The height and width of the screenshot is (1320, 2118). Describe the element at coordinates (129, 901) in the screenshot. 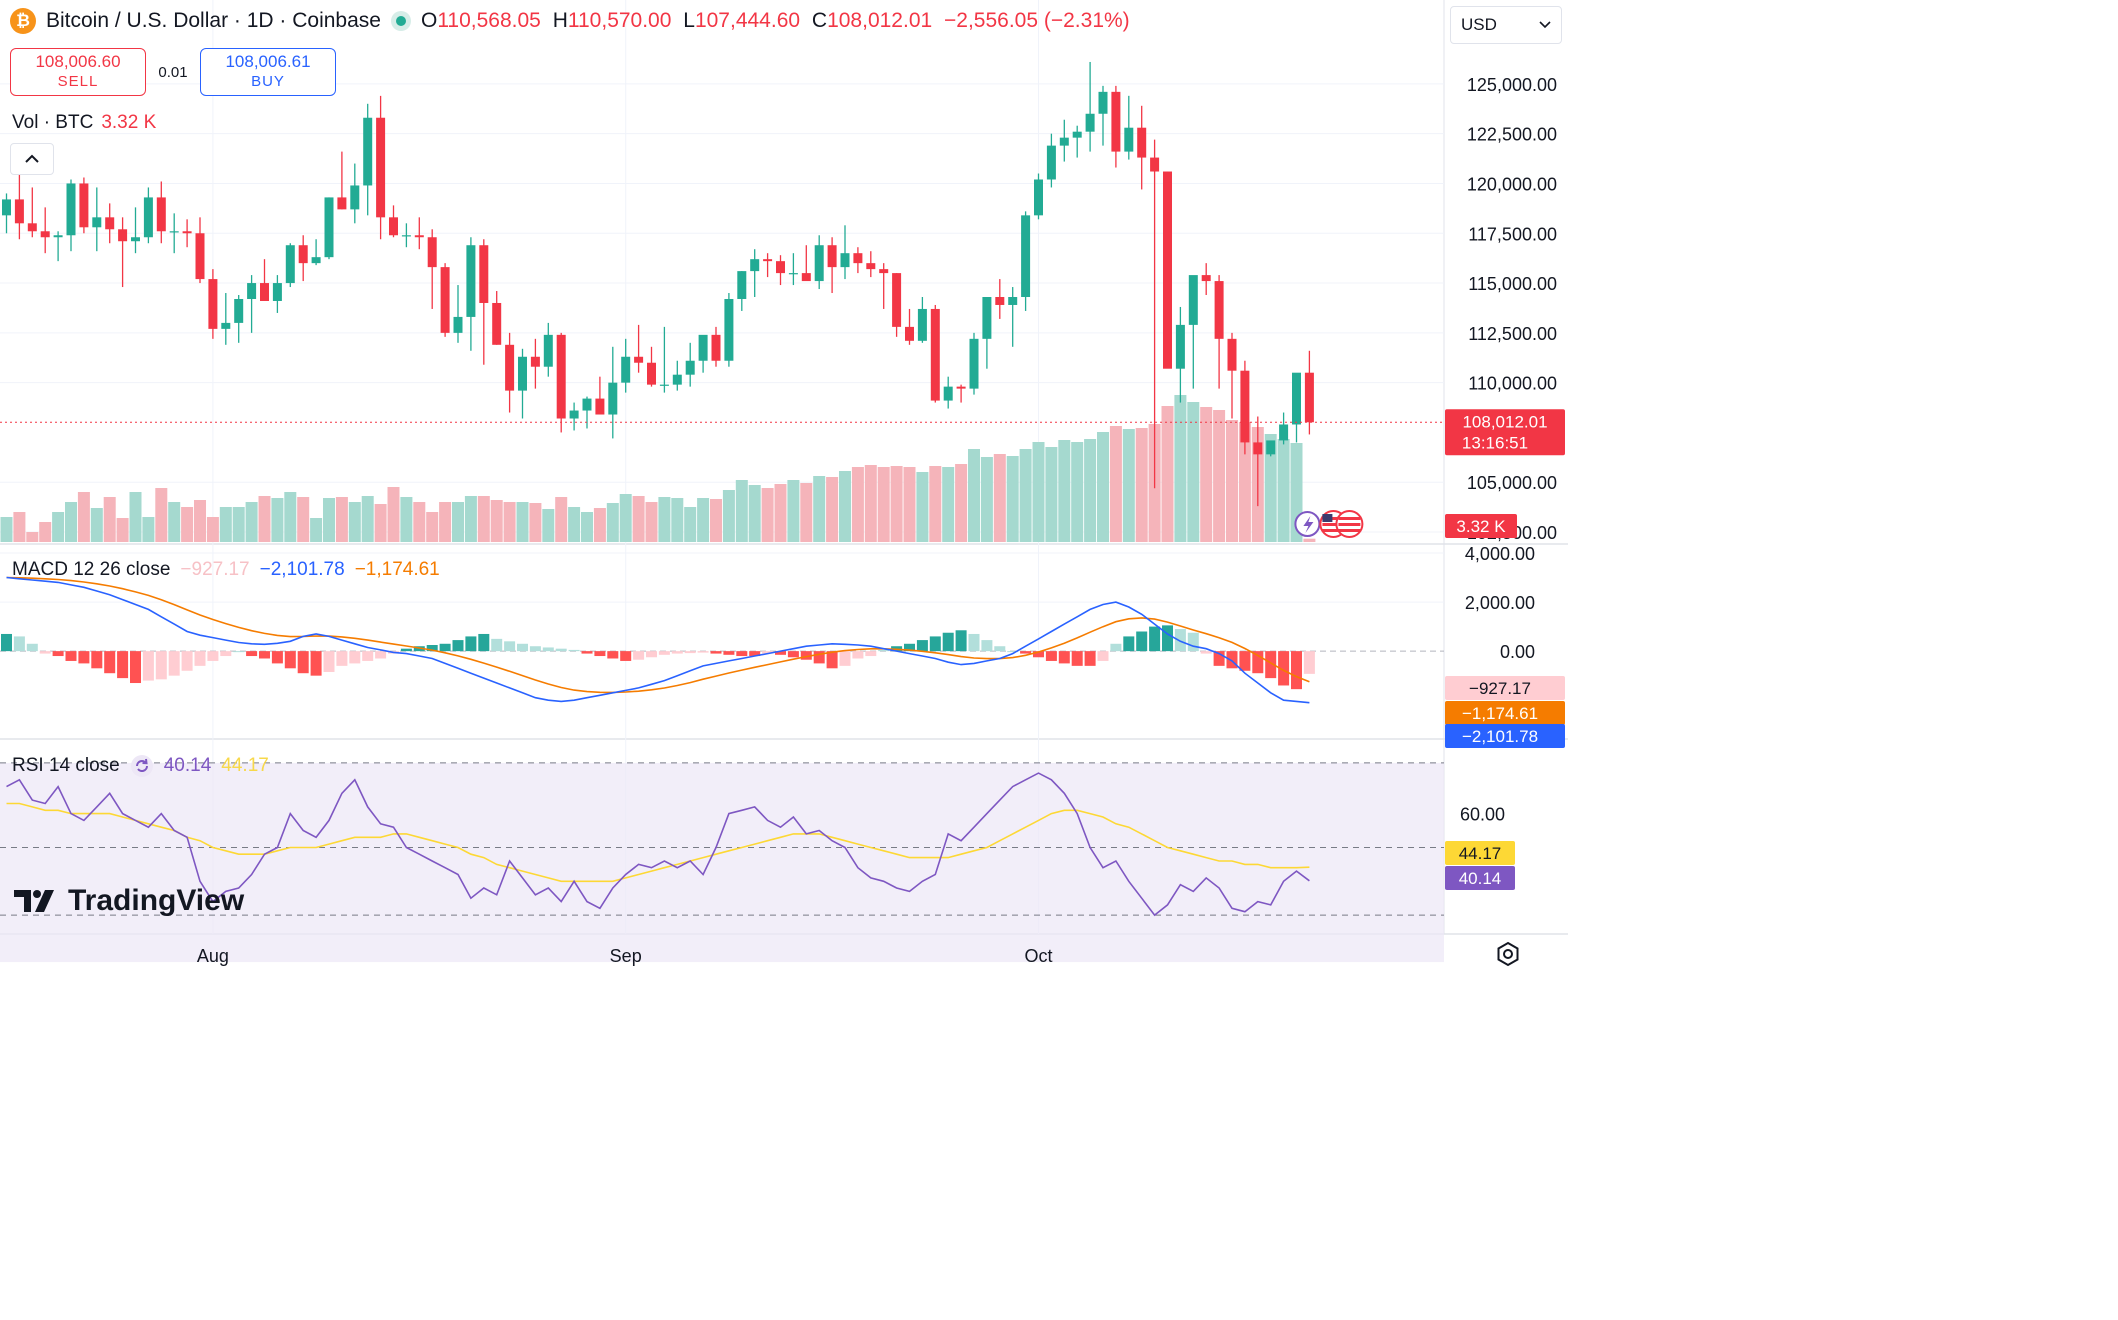

I see `tradingview-logo: TradingView` at that location.